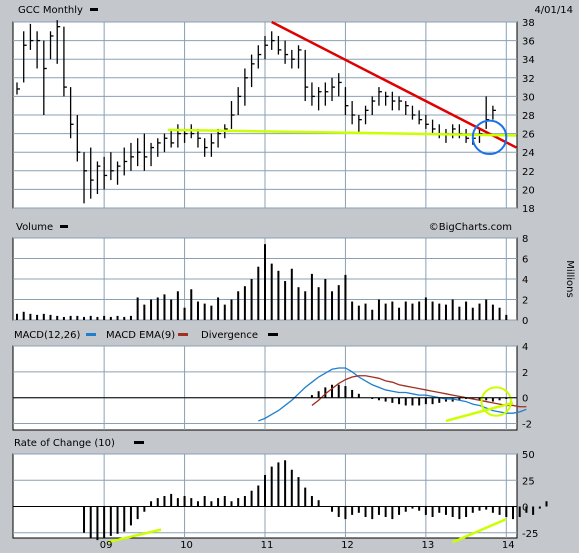  Describe the element at coordinates (94, 9) in the screenshot. I see `legend-swatch-price` at that location.